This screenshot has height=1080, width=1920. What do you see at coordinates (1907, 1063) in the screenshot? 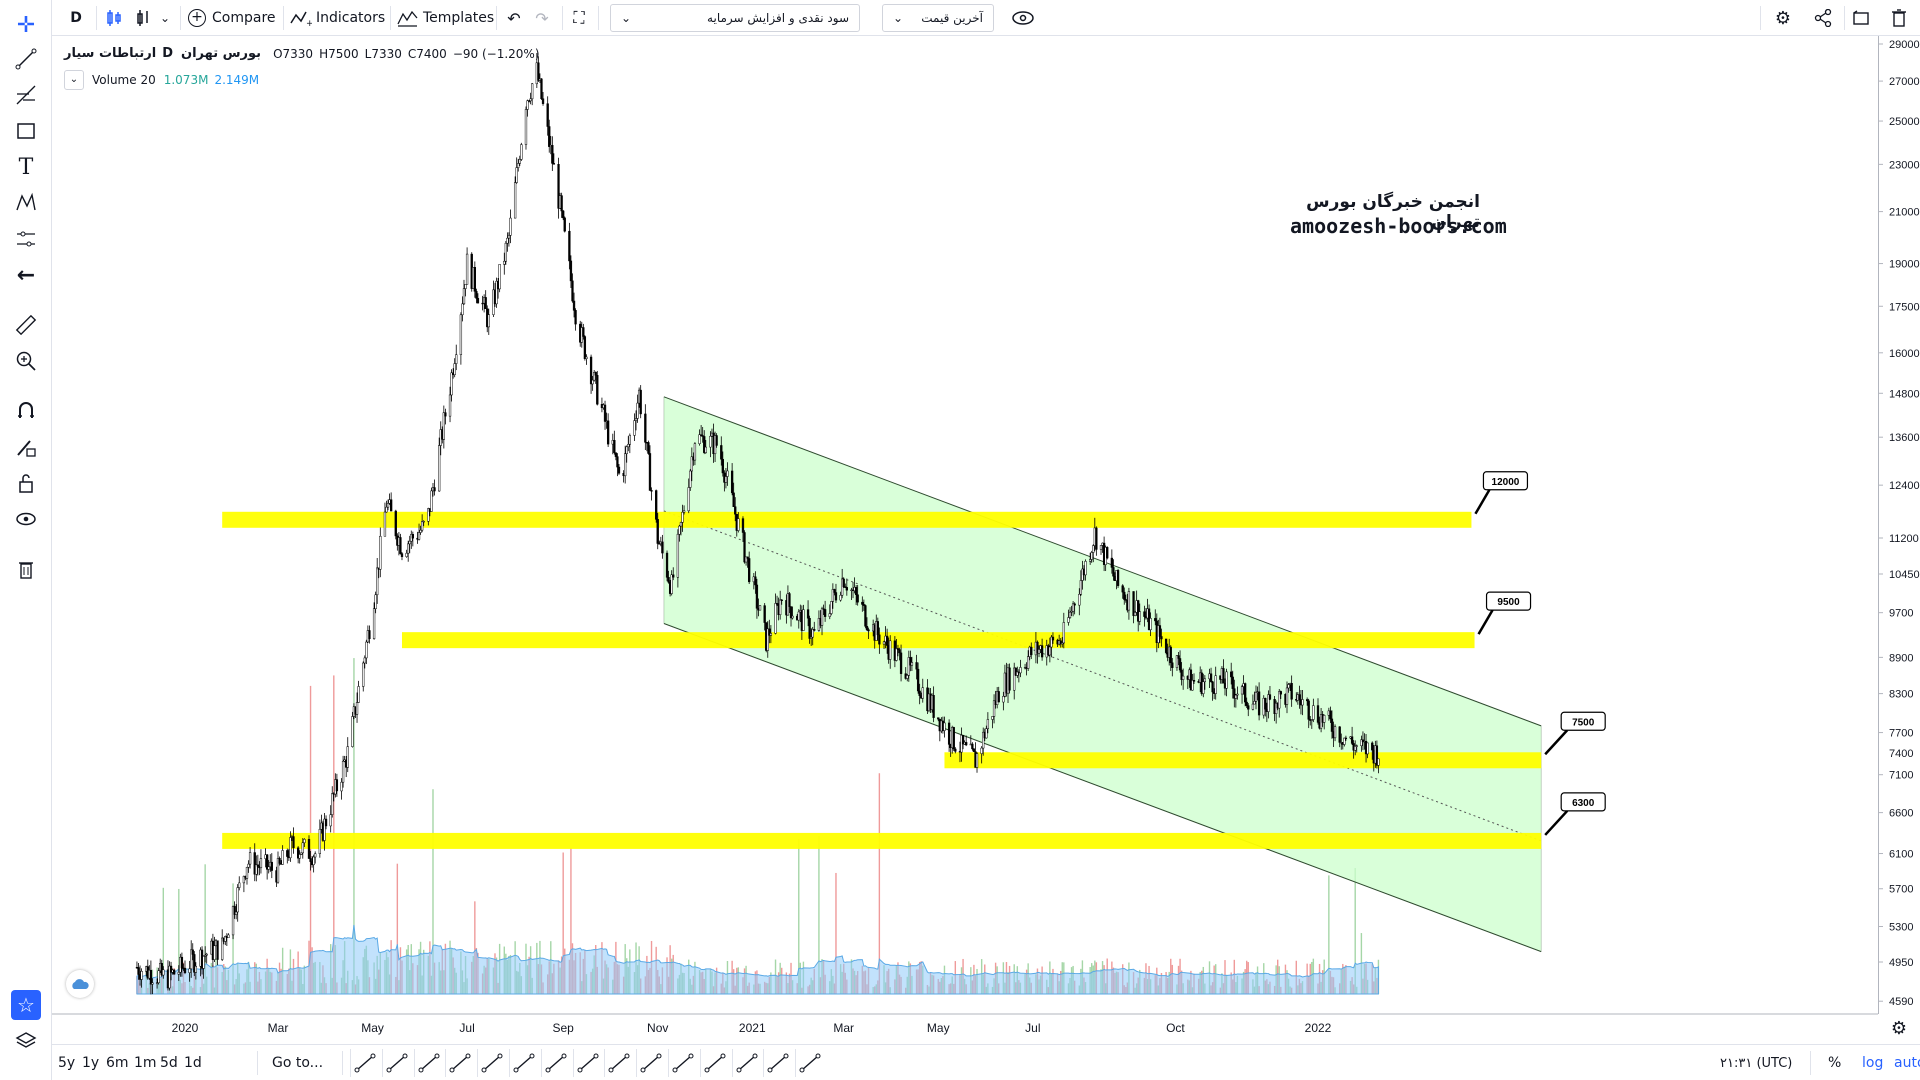
I see `auto-toggle: auto` at bounding box center [1907, 1063].